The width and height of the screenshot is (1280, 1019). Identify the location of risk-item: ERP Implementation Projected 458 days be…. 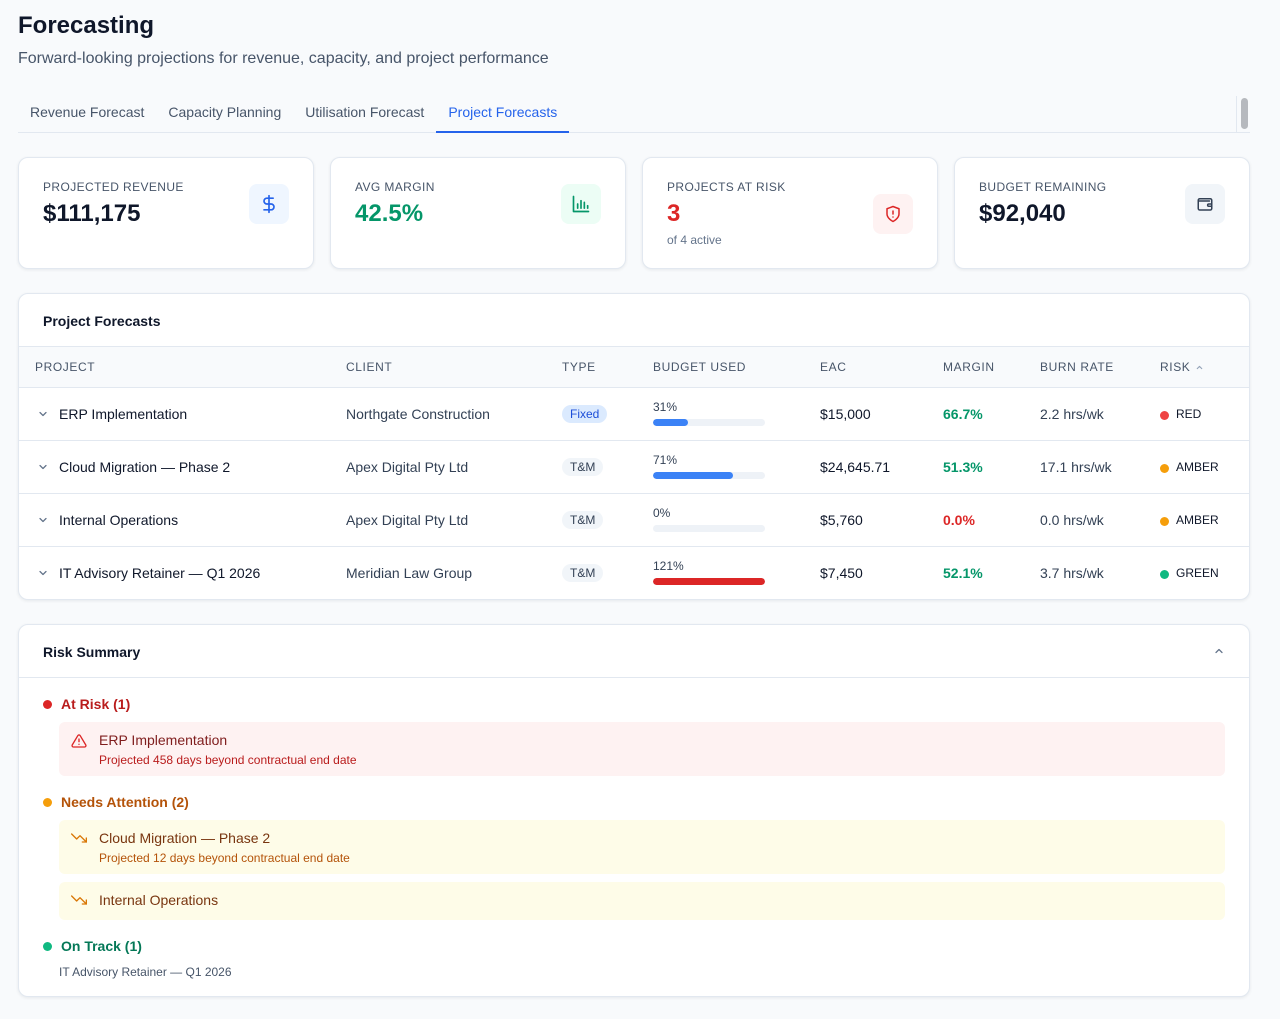
(642, 749).